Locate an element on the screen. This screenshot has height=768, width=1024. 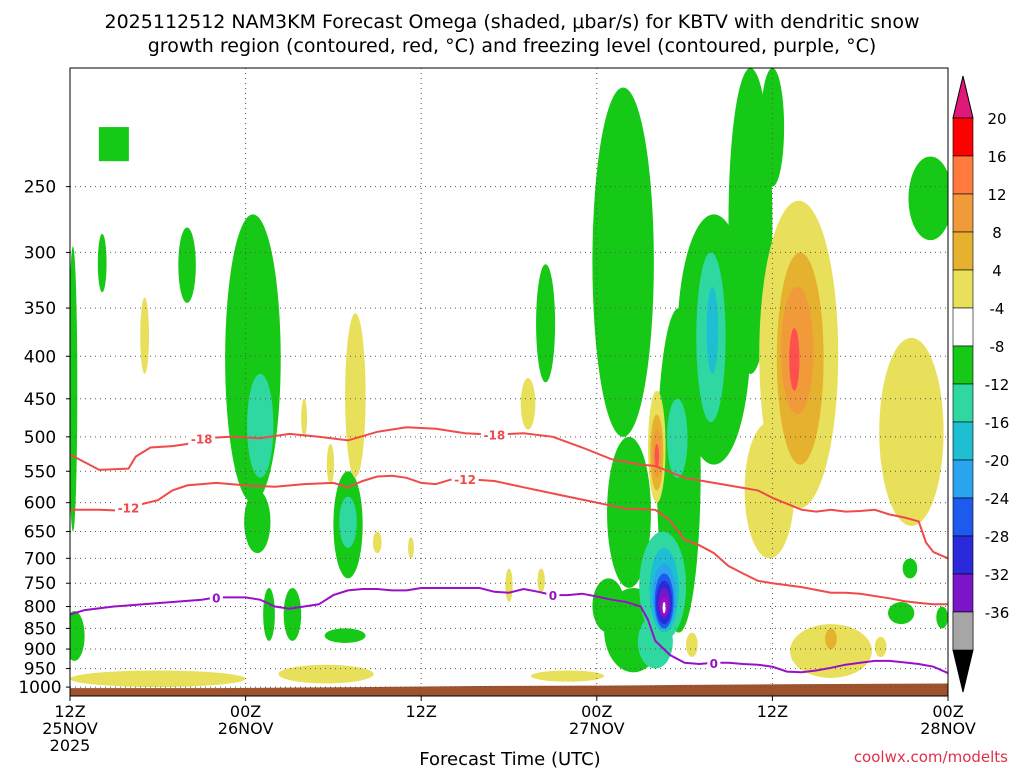
ground-layer is located at coordinates (509, 689).